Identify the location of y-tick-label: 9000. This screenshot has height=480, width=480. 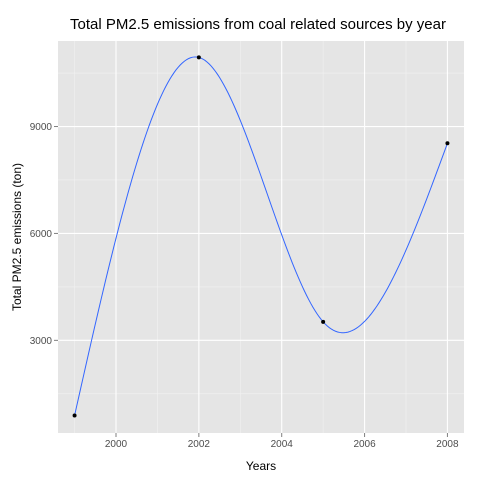
(41, 127).